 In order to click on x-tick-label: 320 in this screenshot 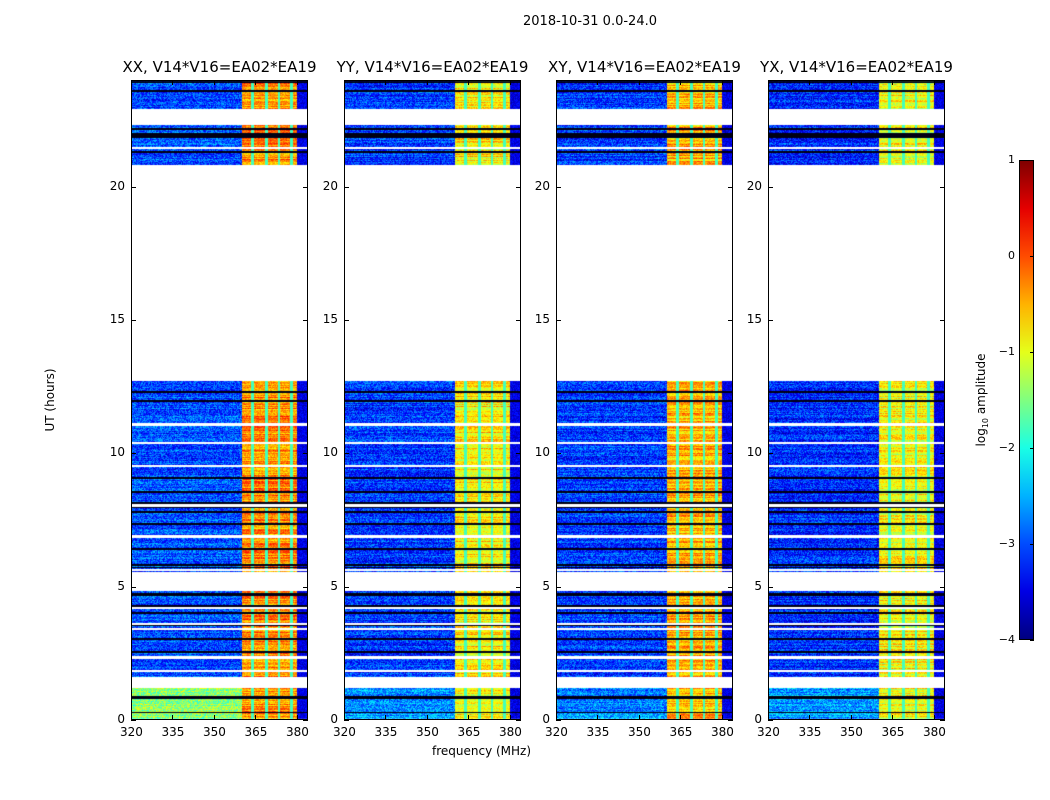, I will do `click(131, 732)`.